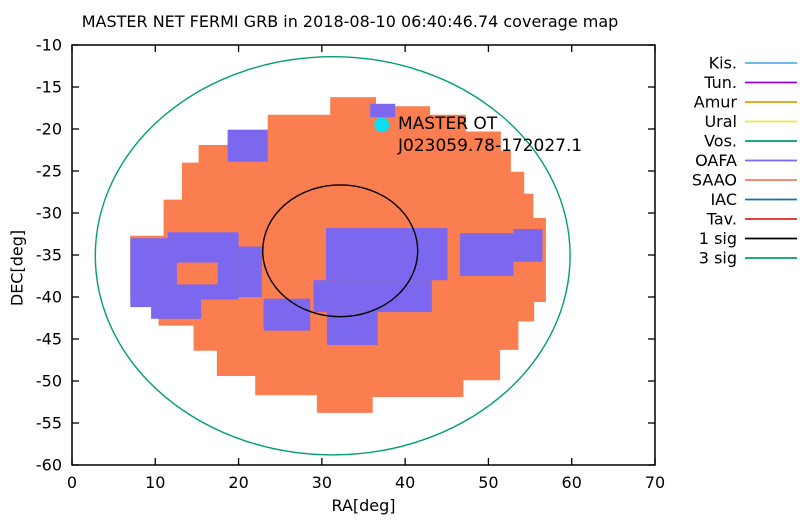  Describe the element at coordinates (238, 482) in the screenshot. I see `x-tick-label: 20` at that location.